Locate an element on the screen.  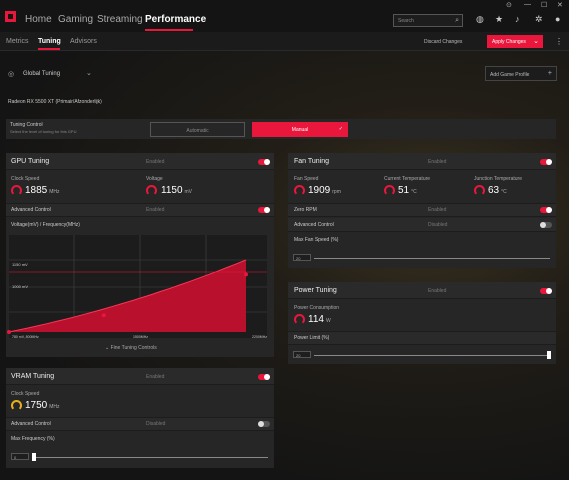
power-consumption-label: Power Consumption is located at coordinates (317, 308).